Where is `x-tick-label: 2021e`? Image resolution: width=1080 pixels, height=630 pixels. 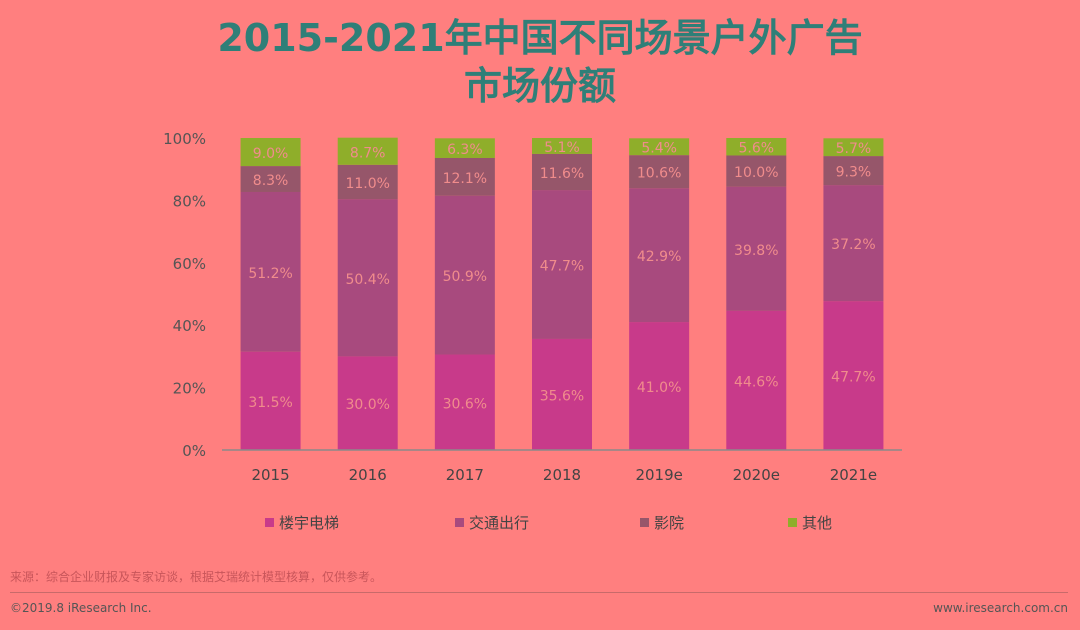 x-tick-label: 2021e is located at coordinates (853, 475).